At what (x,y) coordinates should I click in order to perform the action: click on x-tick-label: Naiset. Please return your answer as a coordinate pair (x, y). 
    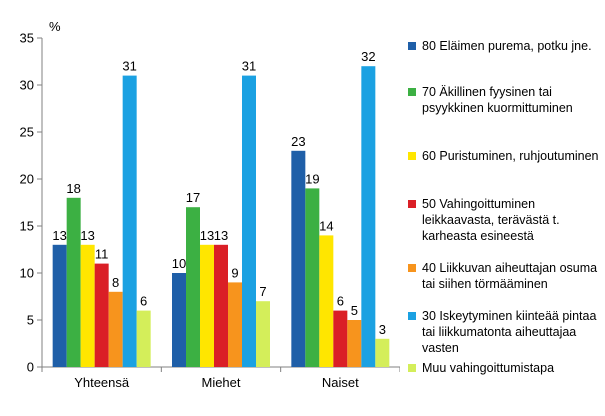
    Looking at the image, I should click on (340, 382).